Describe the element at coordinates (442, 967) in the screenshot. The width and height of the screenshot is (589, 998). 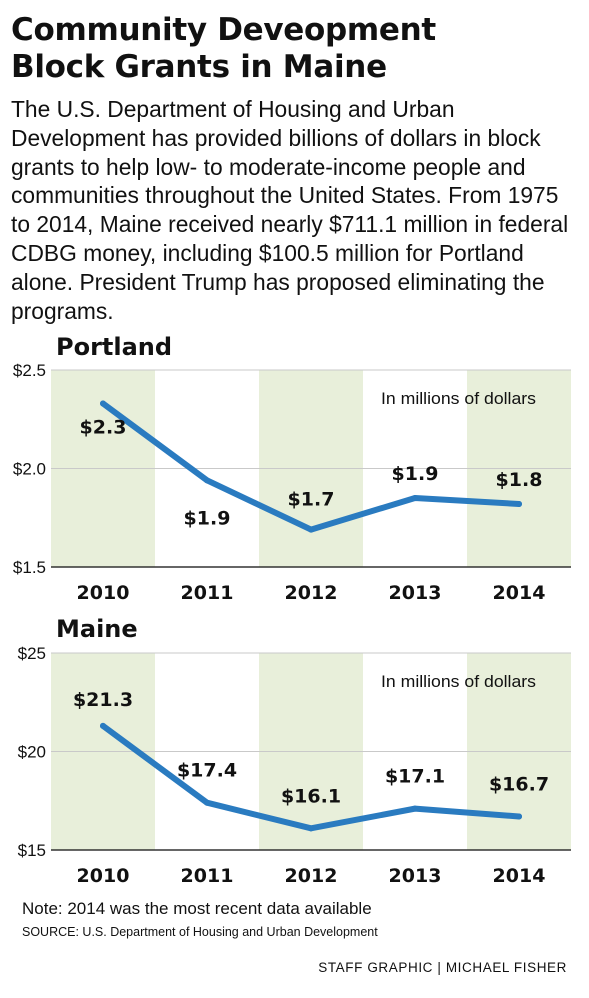
I see `staff-credit: STAFF GRAPHIC | MICHAEL FISHER` at that location.